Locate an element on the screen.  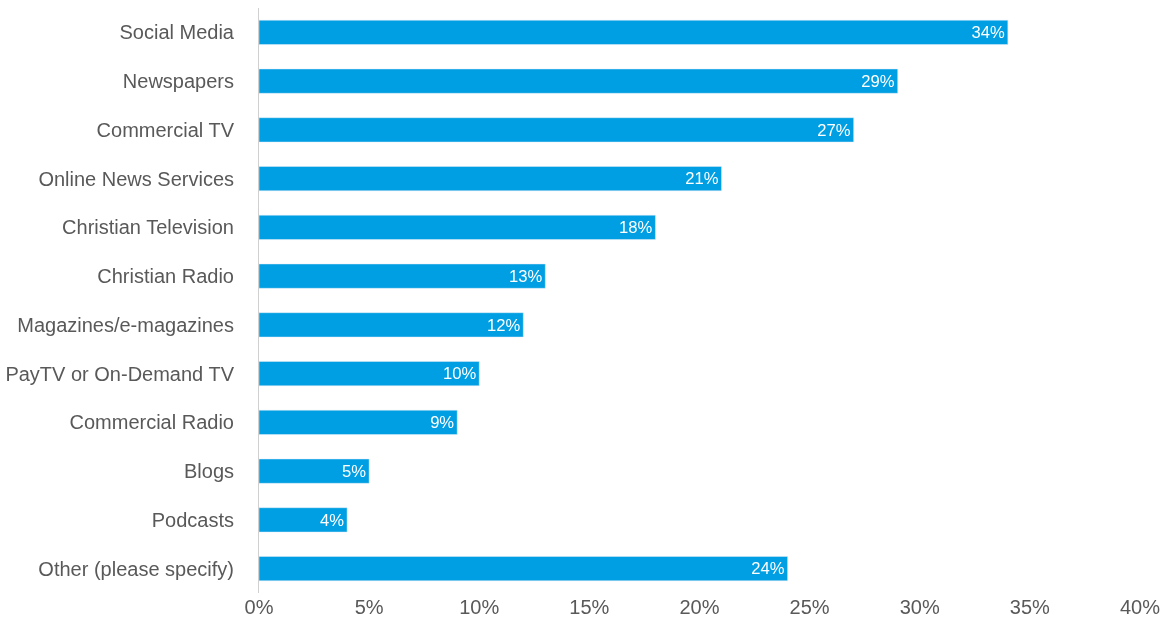
data-label: 13% is located at coordinates (525, 276).